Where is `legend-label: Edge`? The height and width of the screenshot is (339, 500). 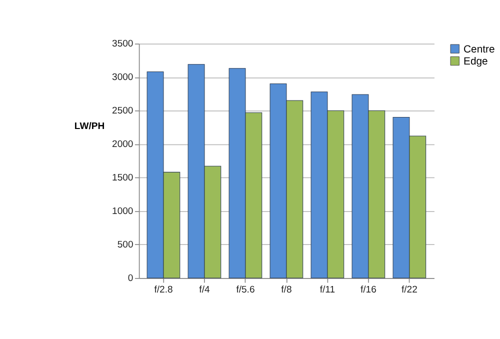 legend-label: Edge is located at coordinates (476, 62).